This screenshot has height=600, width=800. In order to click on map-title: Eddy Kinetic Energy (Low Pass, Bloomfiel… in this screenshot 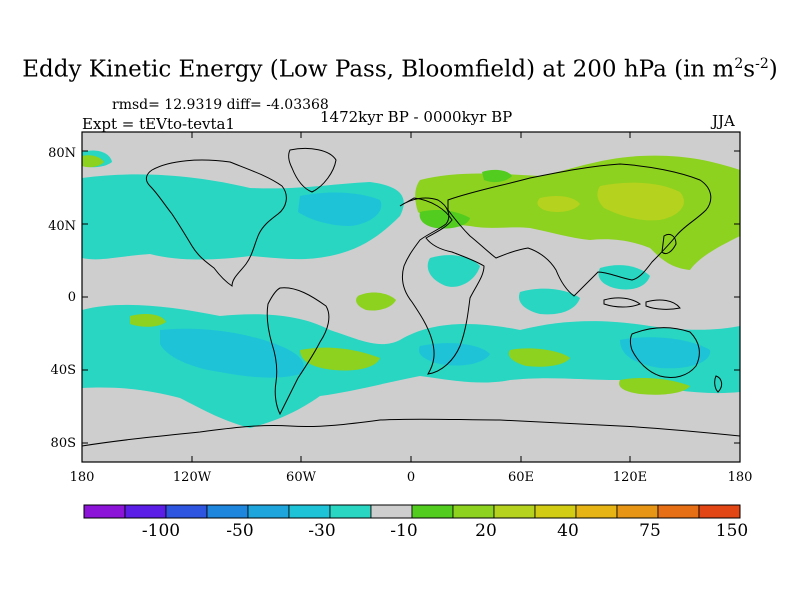, I will do `click(400, 69)`.